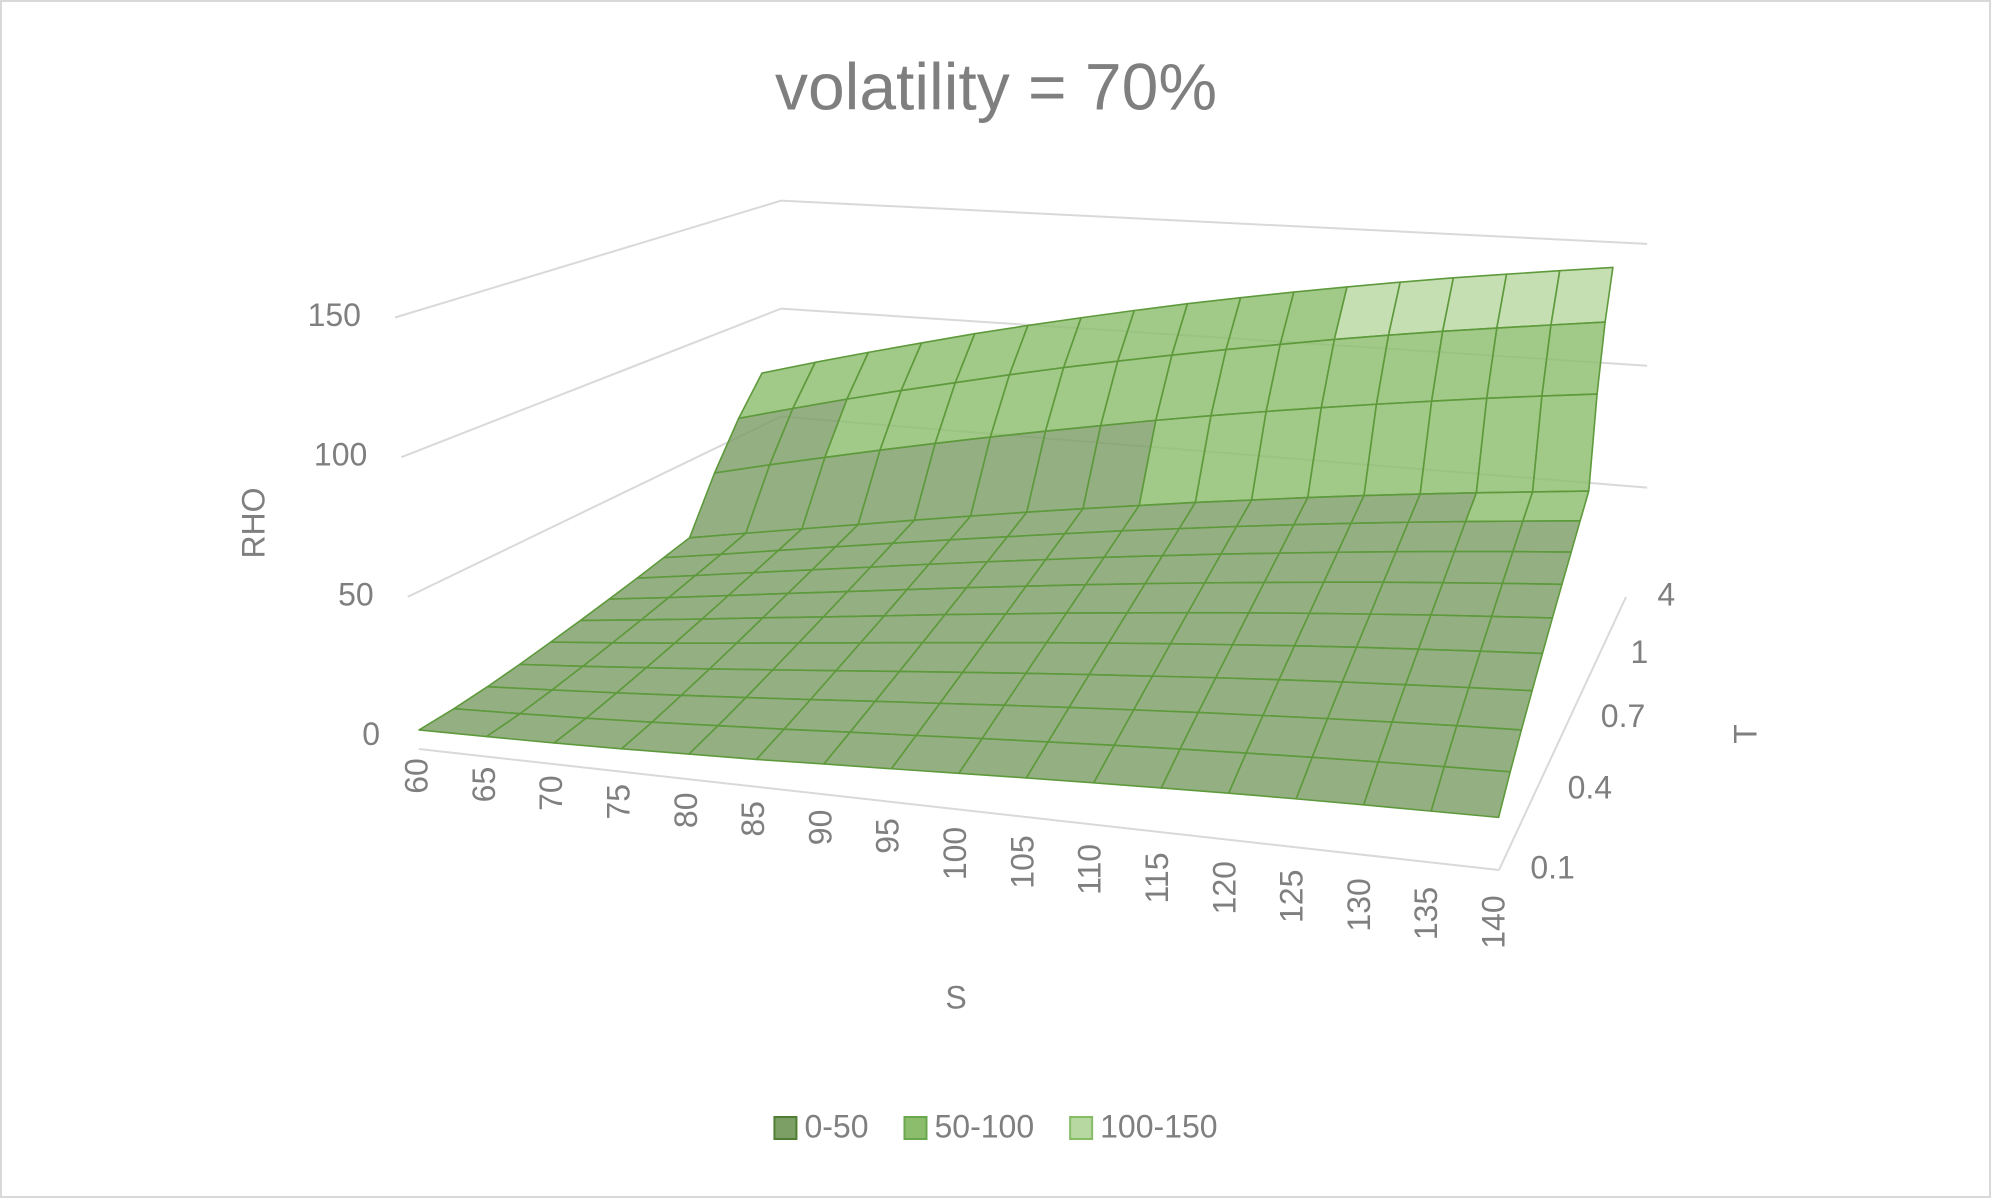 The image size is (1991, 1198). What do you see at coordinates (836, 1126) in the screenshot?
I see `legend-label: 0-50` at bounding box center [836, 1126].